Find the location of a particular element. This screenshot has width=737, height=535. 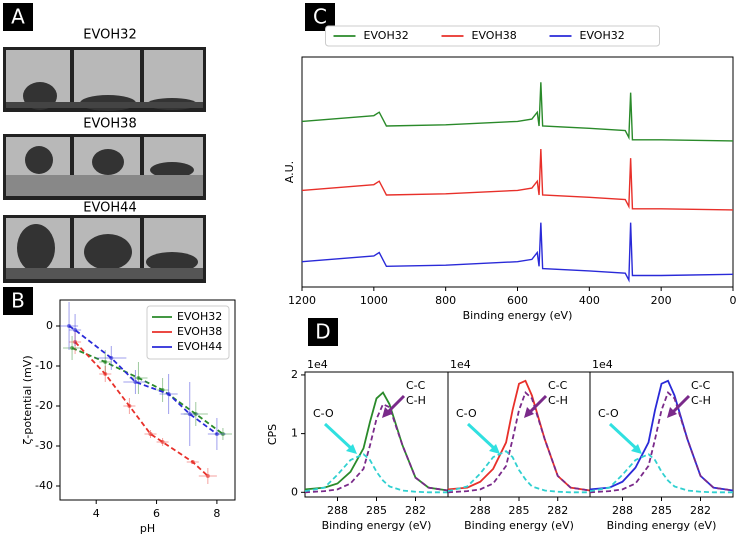

row-label: EVOH38 is located at coordinates (109, 124).